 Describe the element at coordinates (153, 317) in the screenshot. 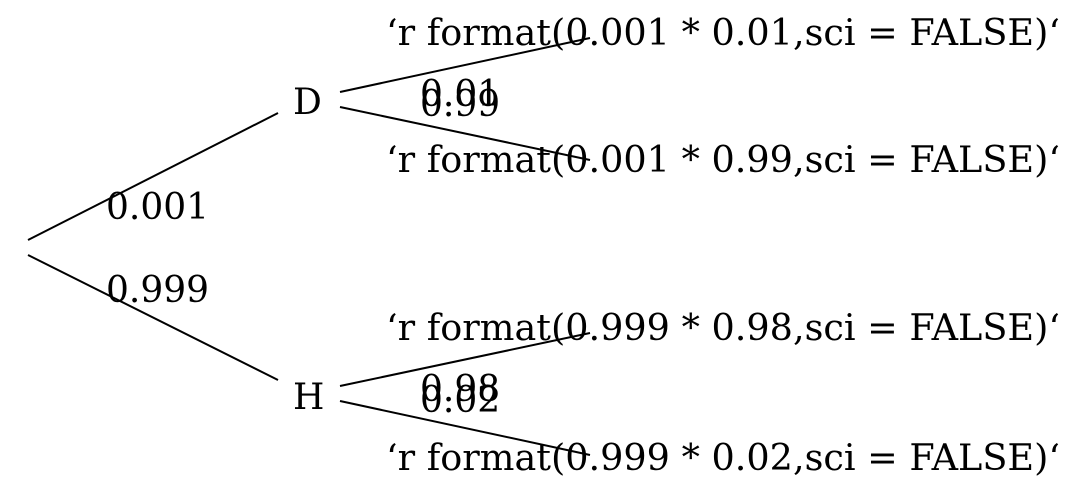

I see `edge-root-to-h` at that location.